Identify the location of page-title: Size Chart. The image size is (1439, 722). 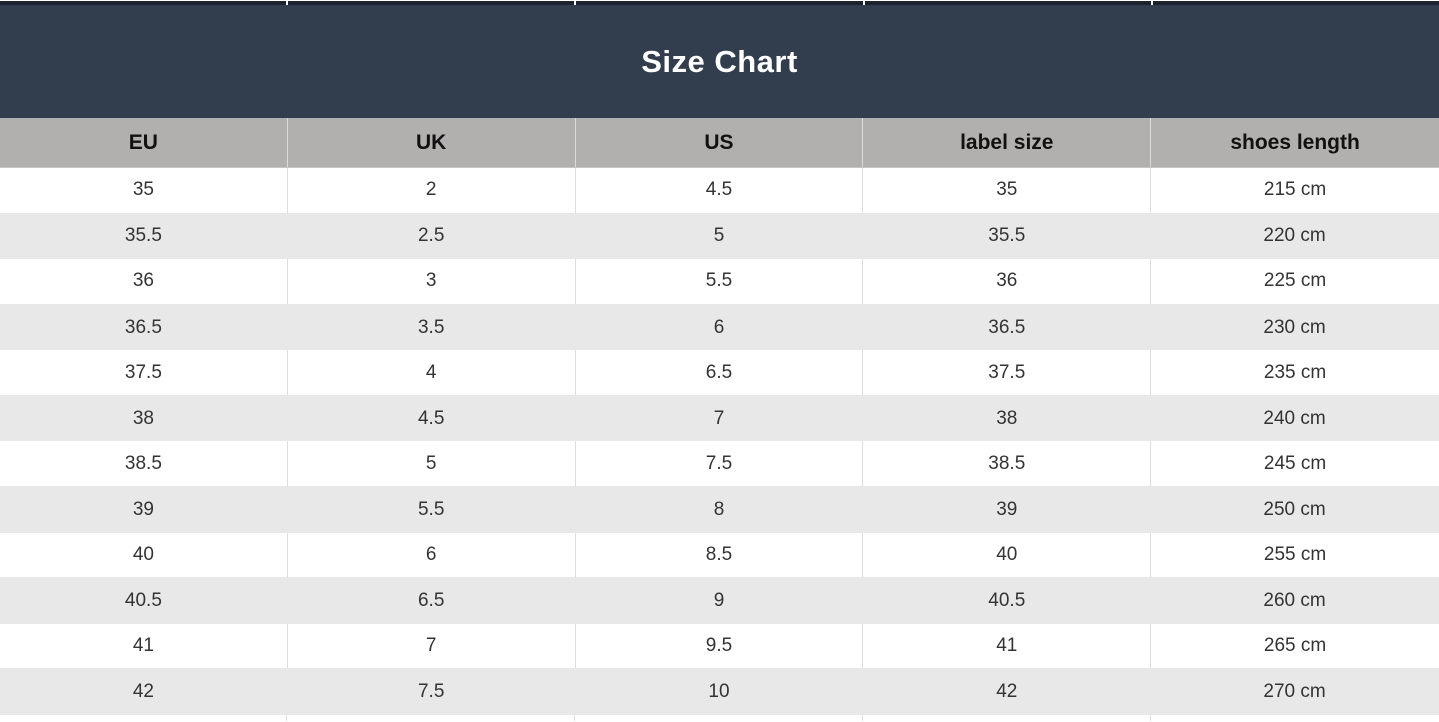
(719, 61).